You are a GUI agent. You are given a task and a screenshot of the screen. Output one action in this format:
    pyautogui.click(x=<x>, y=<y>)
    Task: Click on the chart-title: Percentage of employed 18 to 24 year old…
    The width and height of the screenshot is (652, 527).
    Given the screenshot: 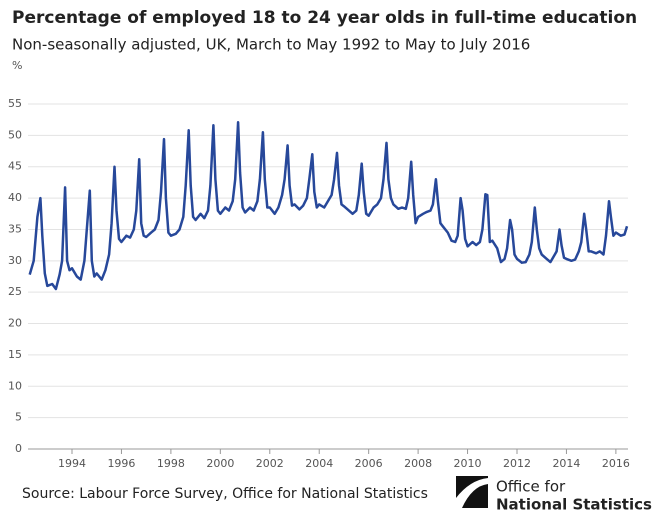 What is the action you would take?
    pyautogui.click(x=324, y=18)
    